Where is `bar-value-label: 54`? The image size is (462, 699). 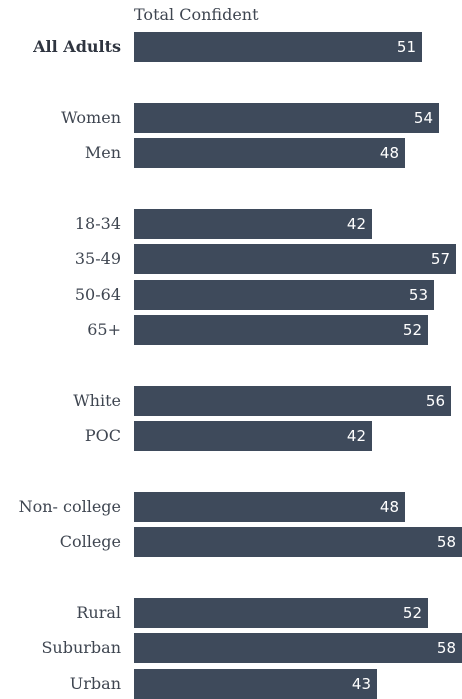 bar-value-label: 54 is located at coordinates (423, 118).